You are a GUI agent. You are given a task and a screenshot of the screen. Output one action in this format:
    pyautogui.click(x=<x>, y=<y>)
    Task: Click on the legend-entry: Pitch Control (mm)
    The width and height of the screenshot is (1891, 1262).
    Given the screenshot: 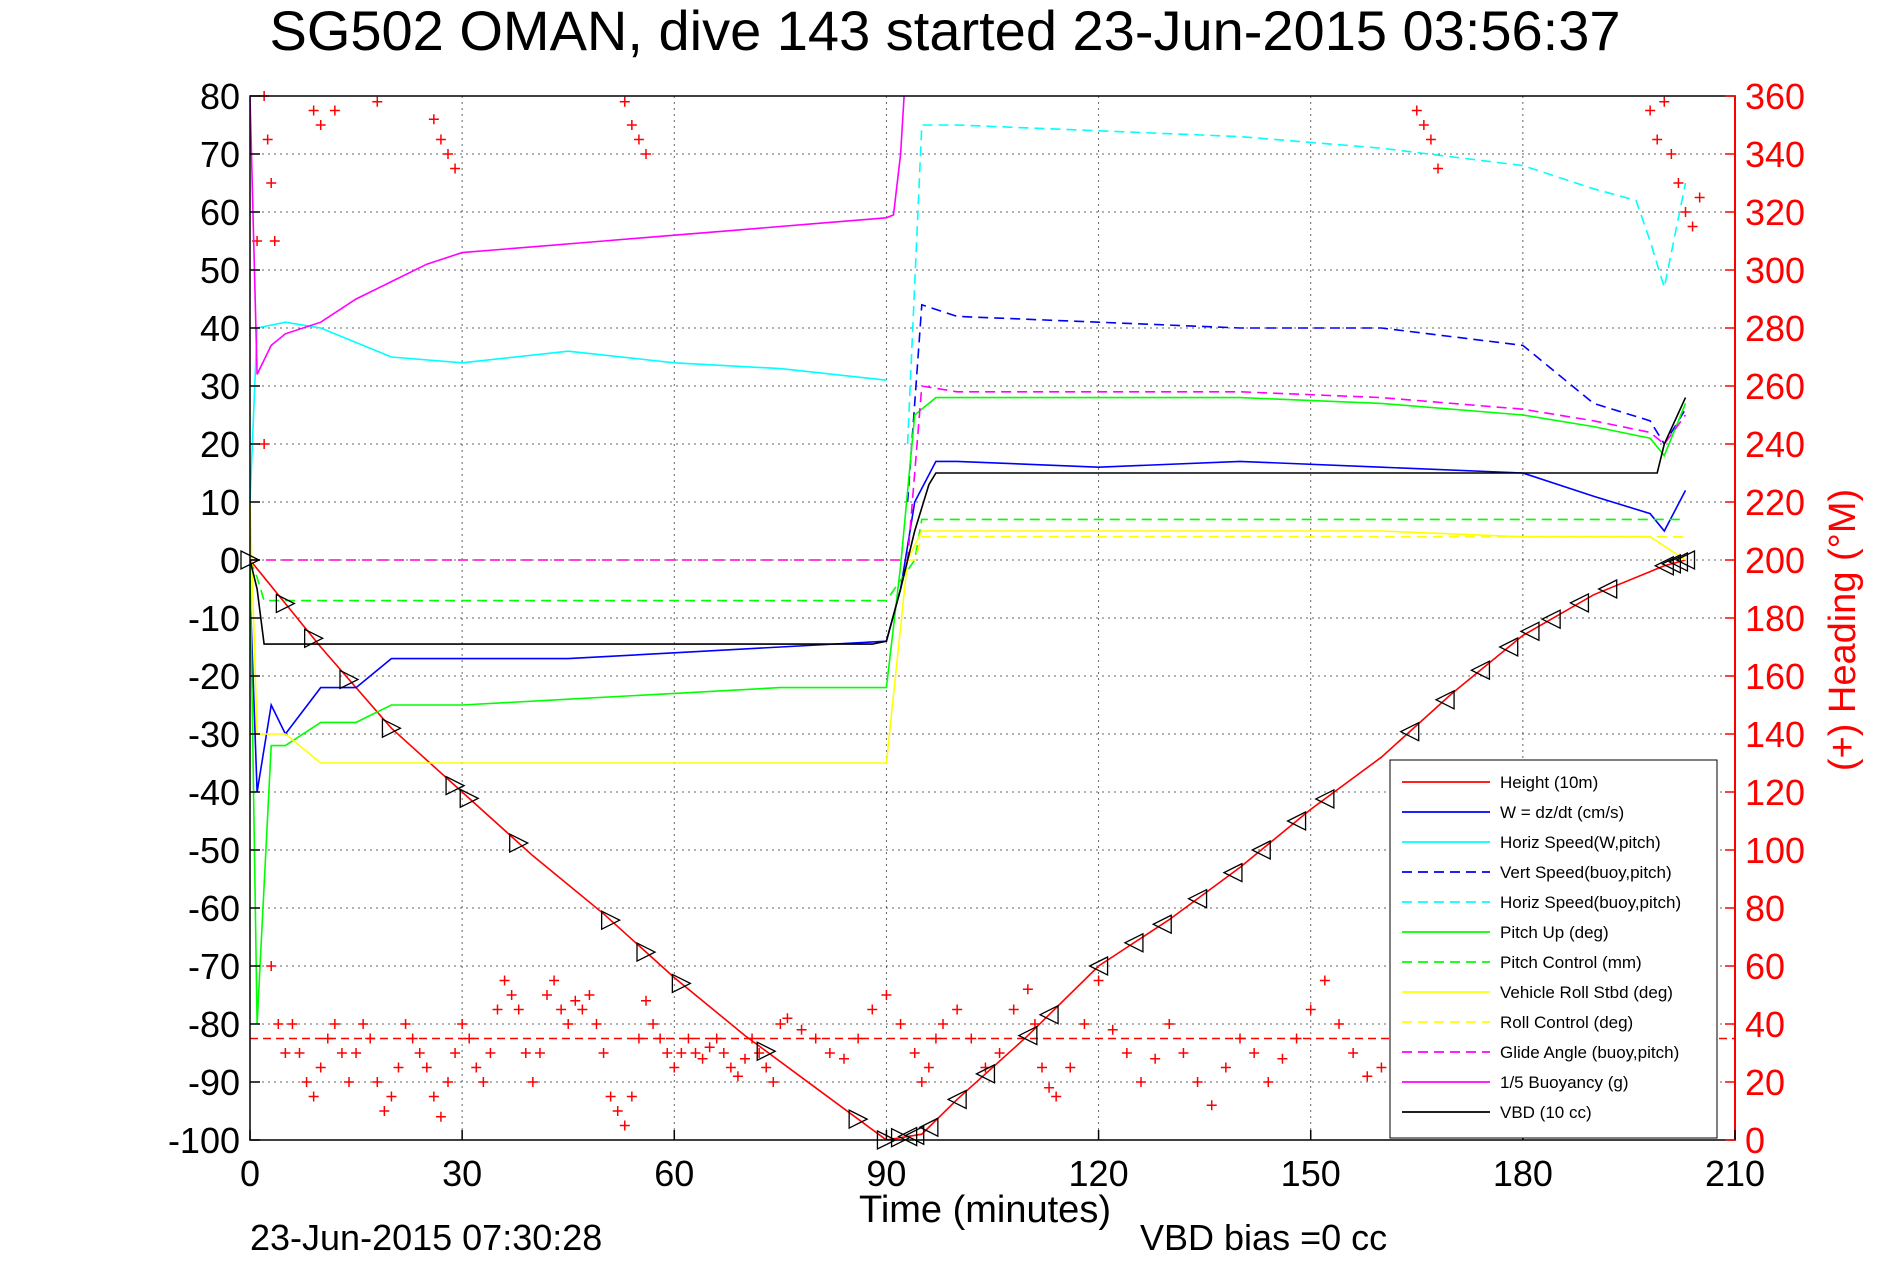 What is the action you would take?
    pyautogui.click(x=1571, y=962)
    